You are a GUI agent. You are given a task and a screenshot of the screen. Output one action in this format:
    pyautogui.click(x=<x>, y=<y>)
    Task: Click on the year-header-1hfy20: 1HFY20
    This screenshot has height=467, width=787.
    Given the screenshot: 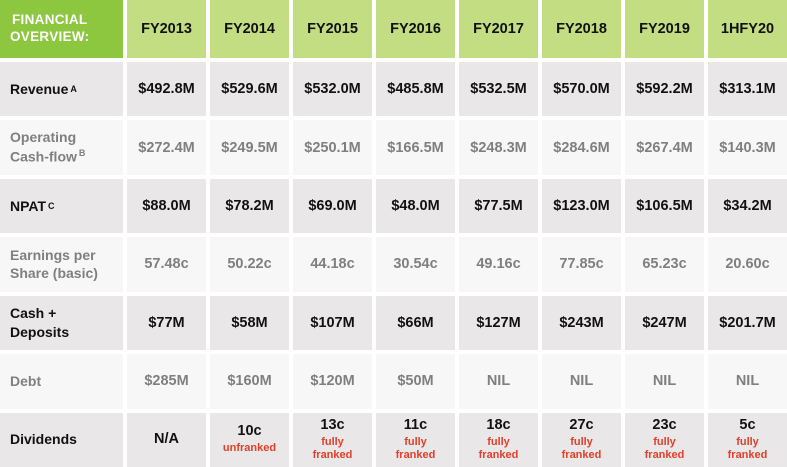 What is the action you would take?
    pyautogui.click(x=747, y=29)
    